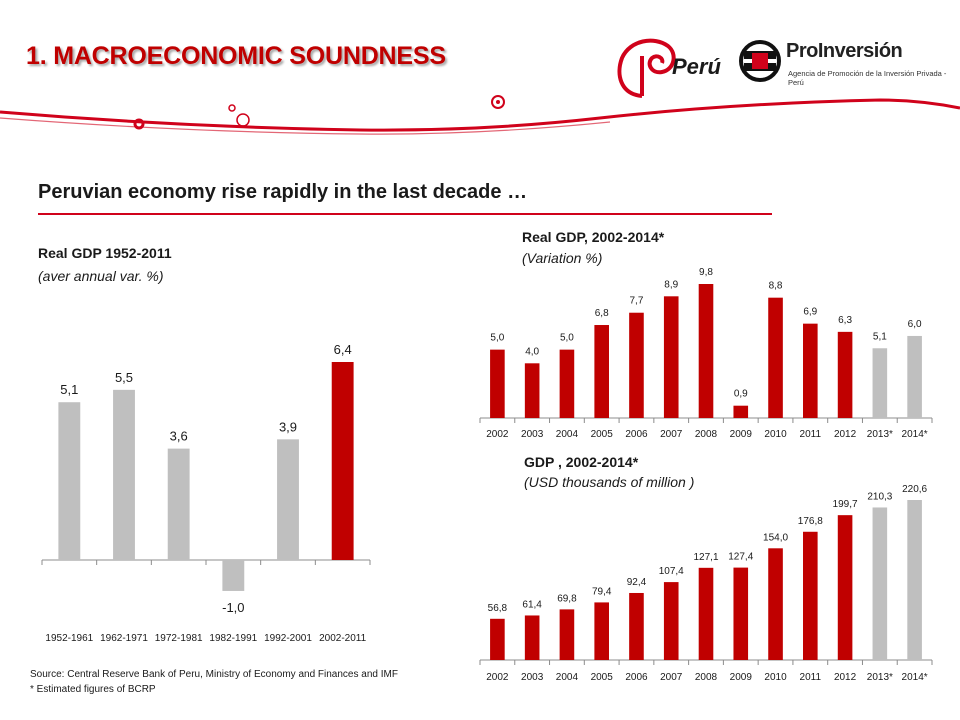 The image size is (960, 720). What do you see at coordinates (705, 557) in the screenshot?
I see `chart2-data-label: 127,1` at bounding box center [705, 557].